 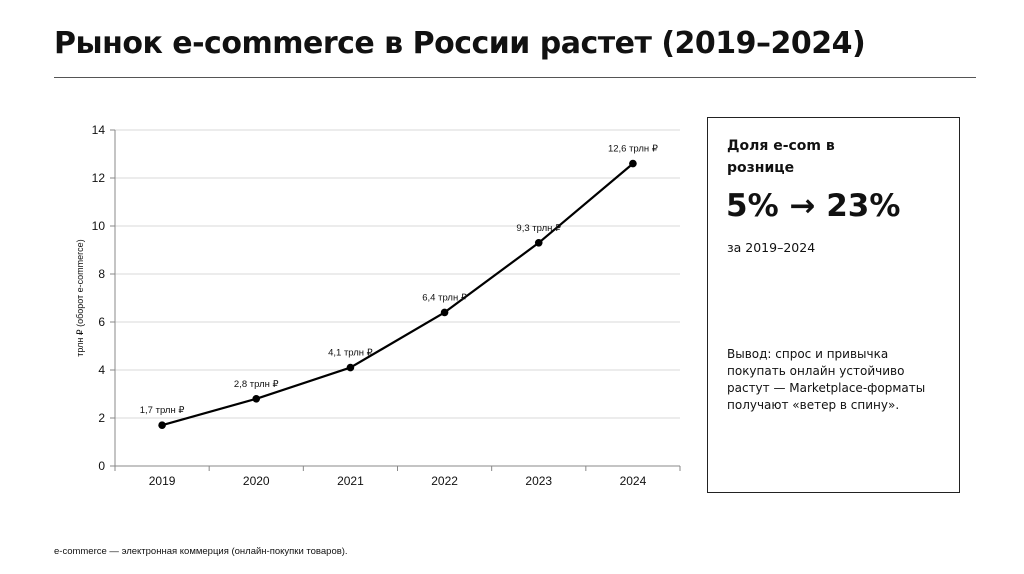 I want to click on data-point-2019, so click(x=162, y=425).